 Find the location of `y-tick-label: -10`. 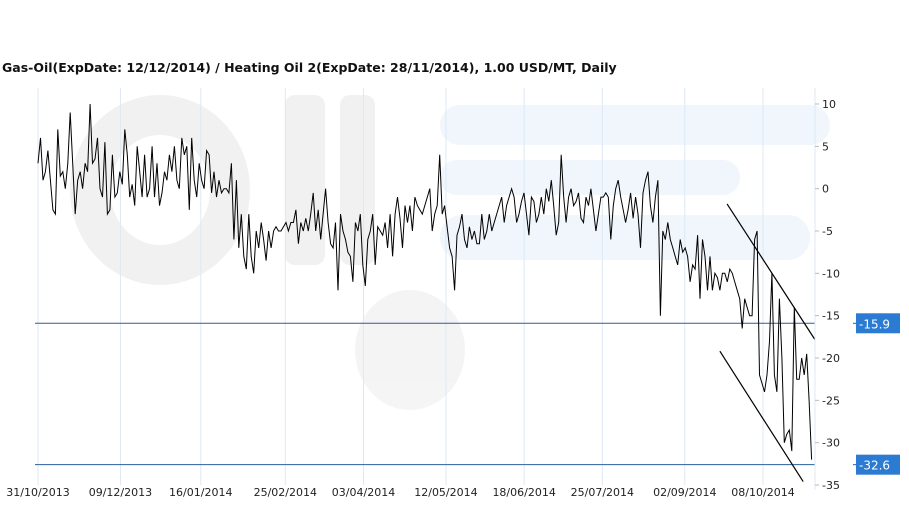

y-tick-label: -10 is located at coordinates (831, 273).